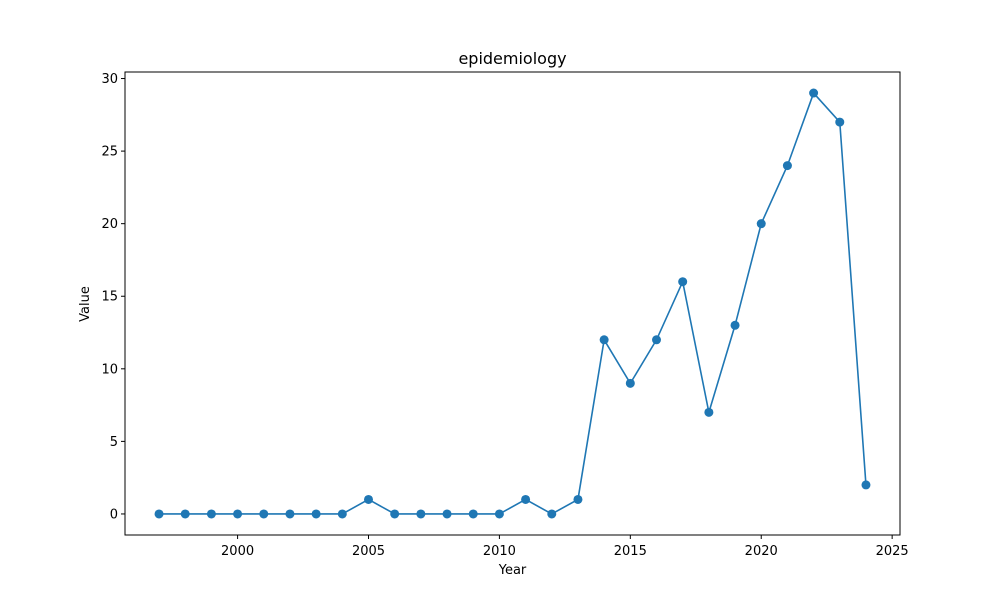 This screenshot has height=600, width=1000. What do you see at coordinates (237, 551) in the screenshot?
I see `x-tick-label: 2000` at bounding box center [237, 551].